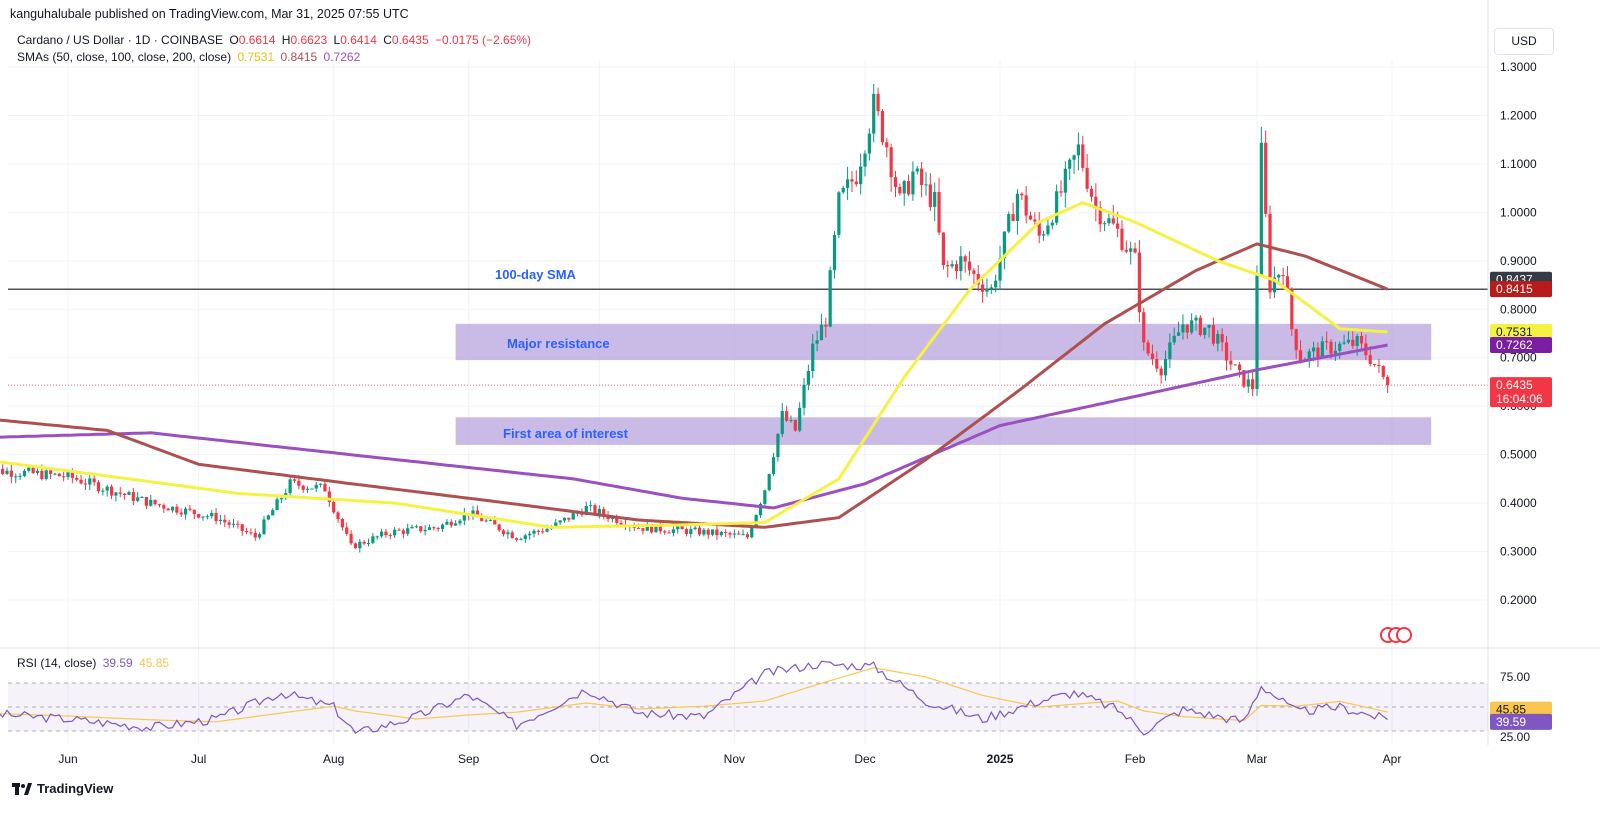  What do you see at coordinates (469, 759) in the screenshot?
I see `time-tick: Sep` at bounding box center [469, 759].